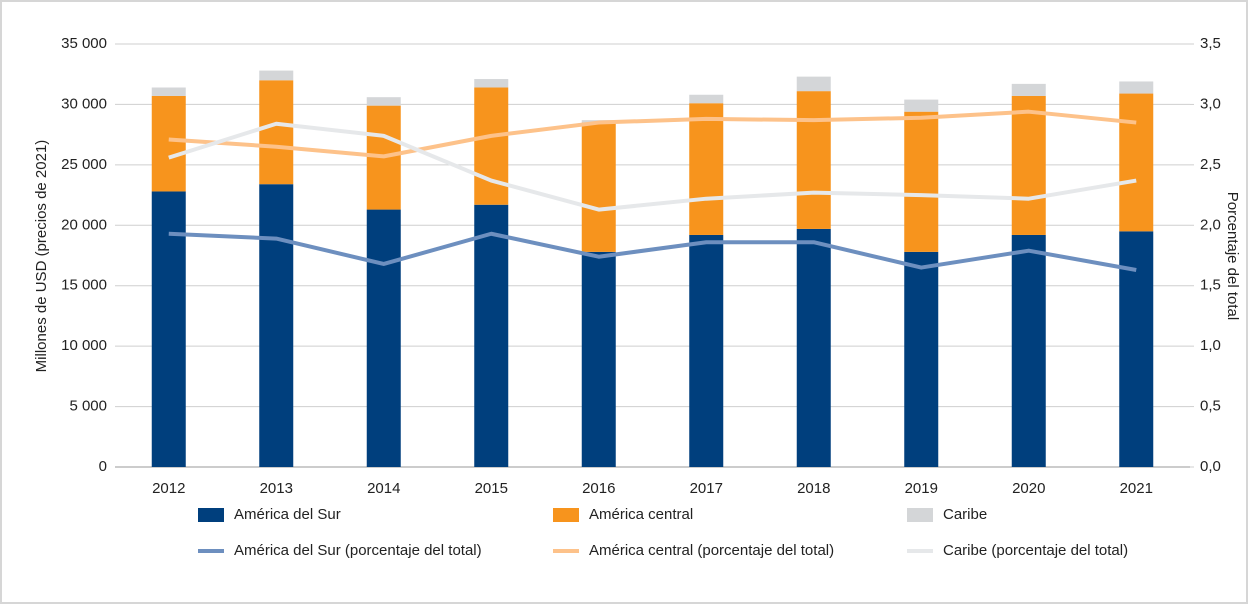  What do you see at coordinates (1210, 406) in the screenshot?
I see `y2-tick-label: 0,5` at bounding box center [1210, 406].